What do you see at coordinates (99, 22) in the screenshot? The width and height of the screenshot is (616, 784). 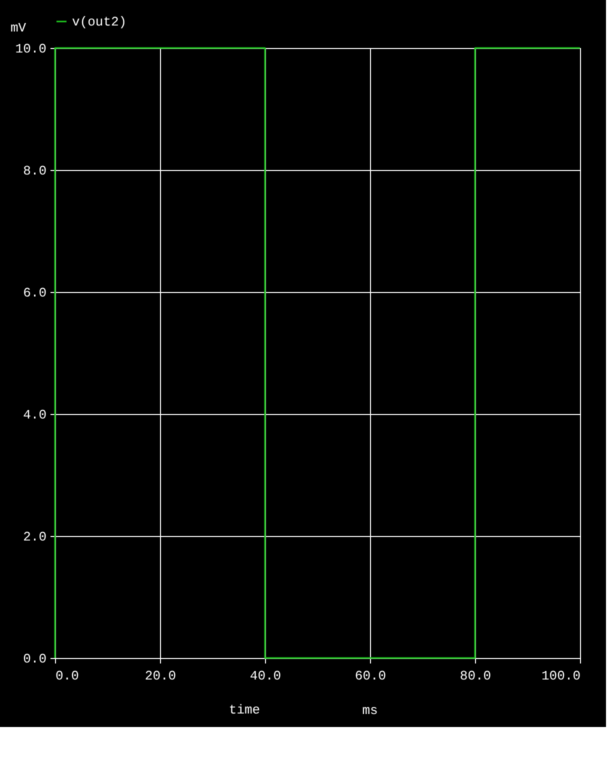 I see `legend-label: v(out2)` at bounding box center [99, 22].